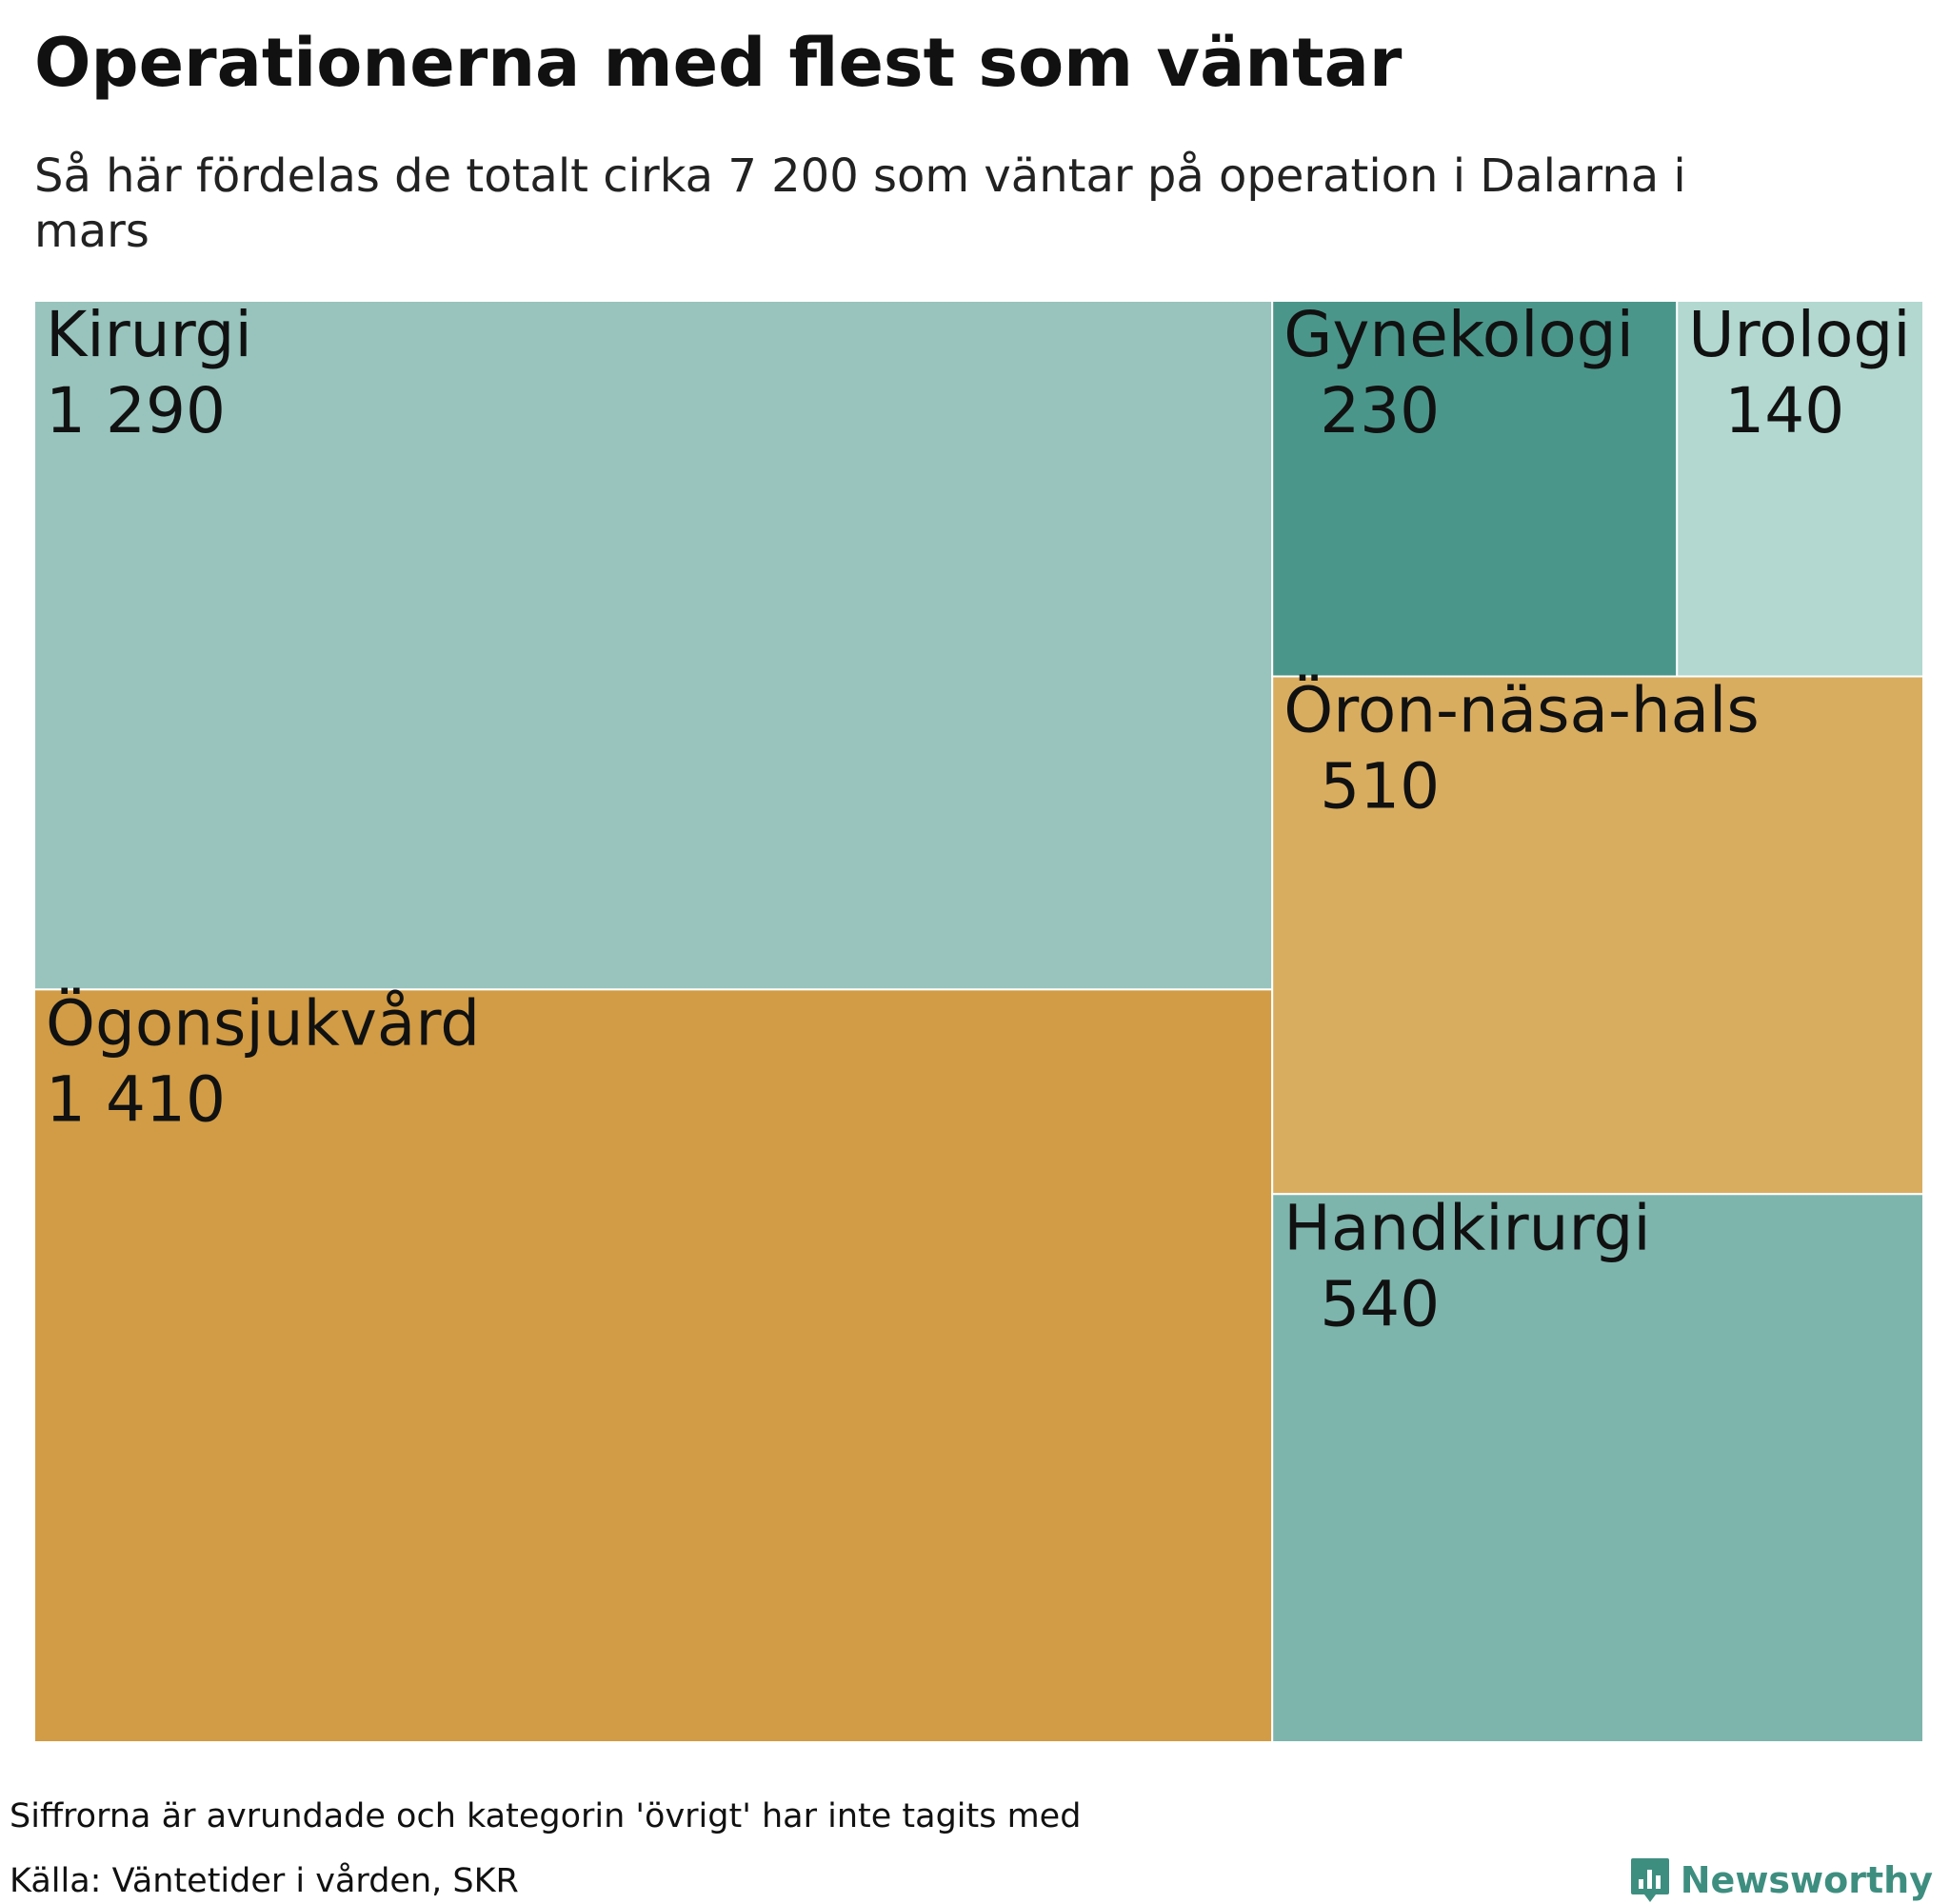 Image resolution: width=1950 pixels, height=1904 pixels. Describe the element at coordinates (1784, 410) in the screenshot. I see `tile-value: 140` at that location.